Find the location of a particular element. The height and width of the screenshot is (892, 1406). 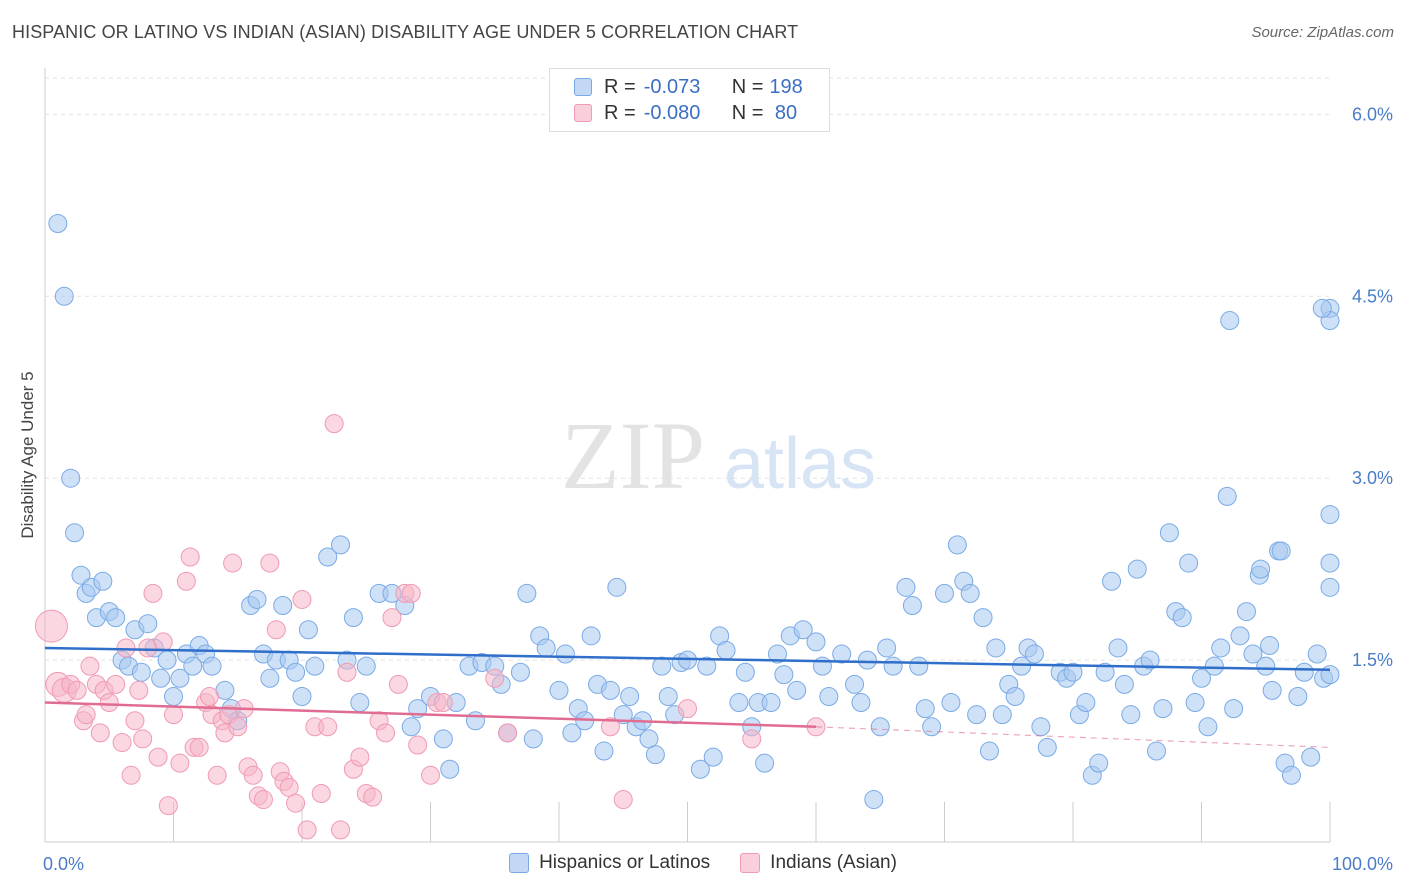

x-tick-label: 100.0% is located at coordinates (1362, 864).